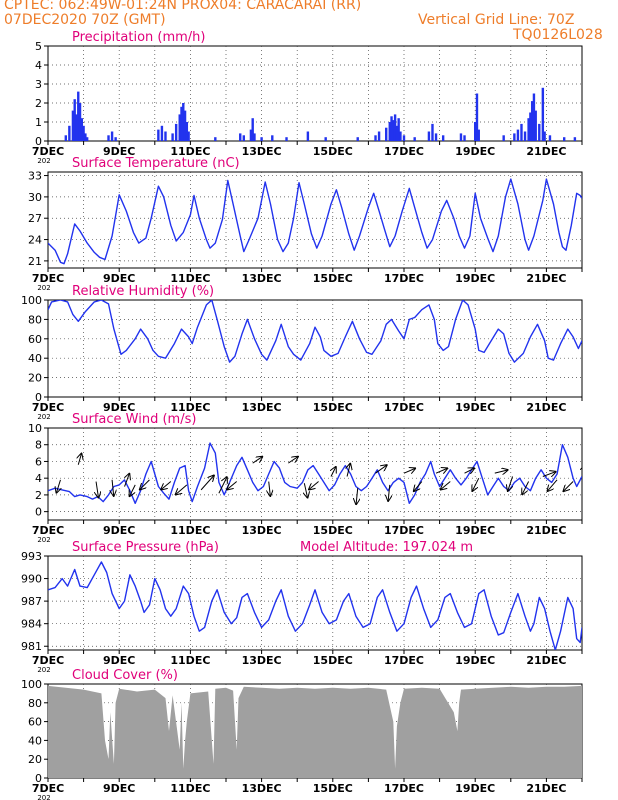  I want to click on y-tick-label: 0, so click(38, 512).